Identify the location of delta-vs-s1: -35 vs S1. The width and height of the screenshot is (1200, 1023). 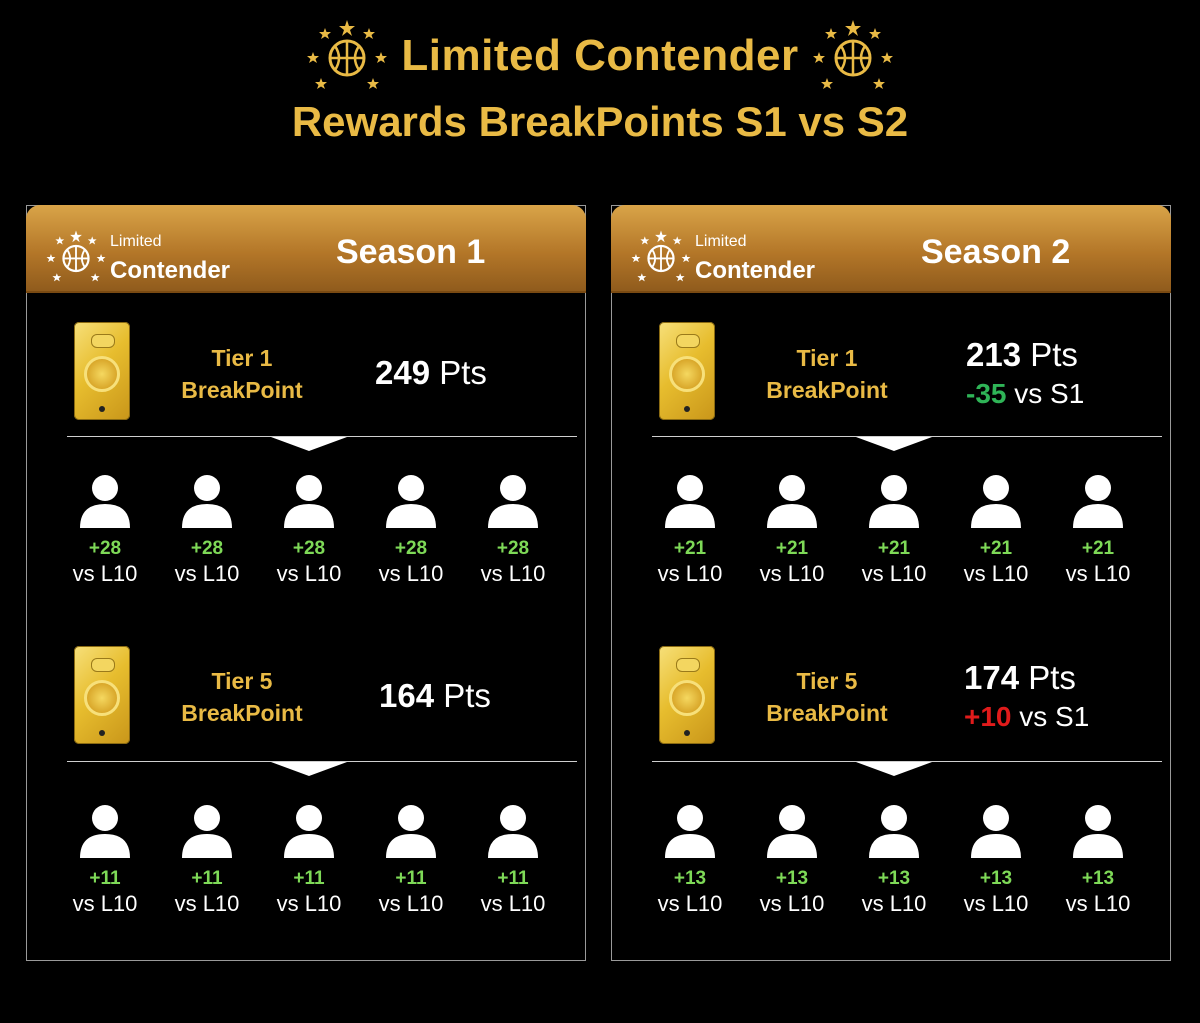
(1025, 394).